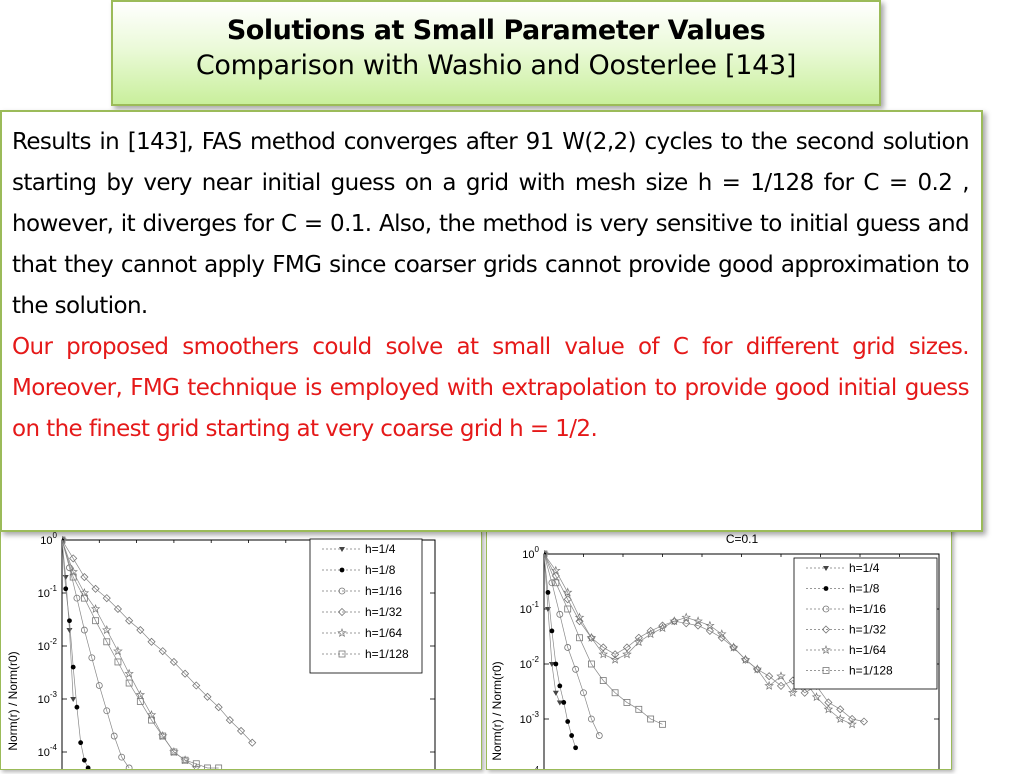  Describe the element at coordinates (864, 589) in the screenshot. I see `legend-entry: h=1/8` at that location.